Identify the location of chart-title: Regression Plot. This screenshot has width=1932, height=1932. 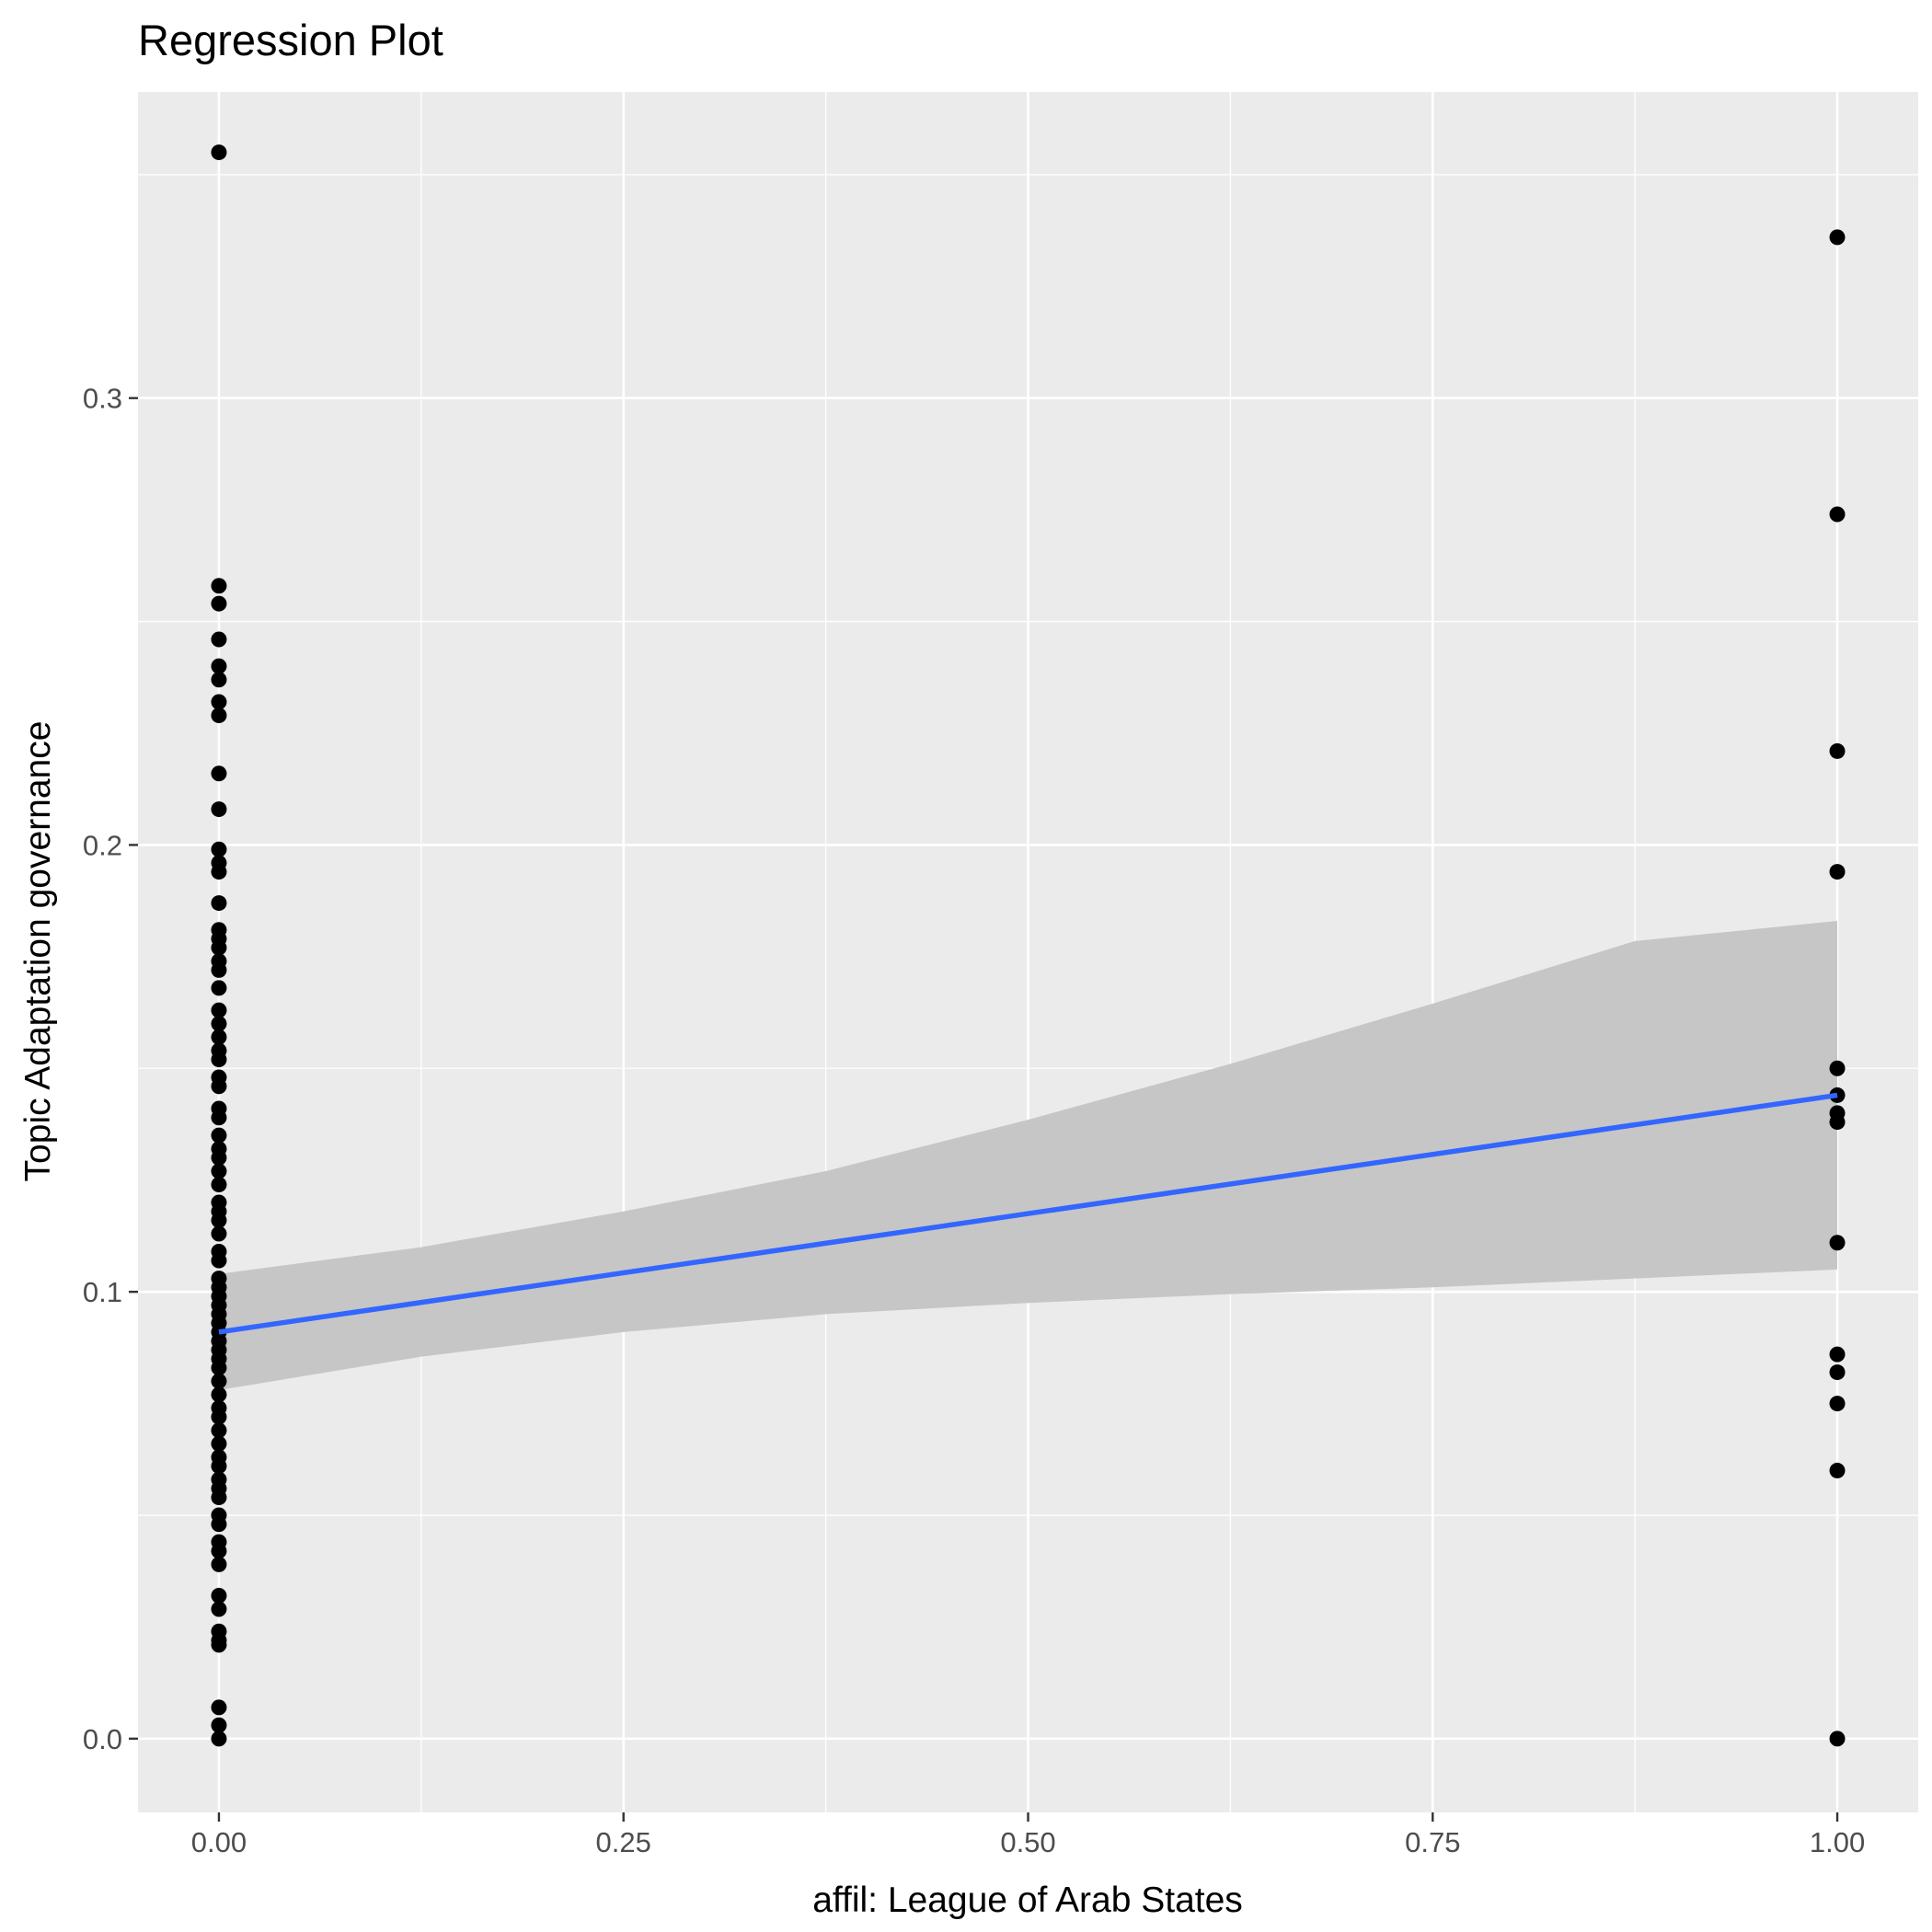
(290, 40).